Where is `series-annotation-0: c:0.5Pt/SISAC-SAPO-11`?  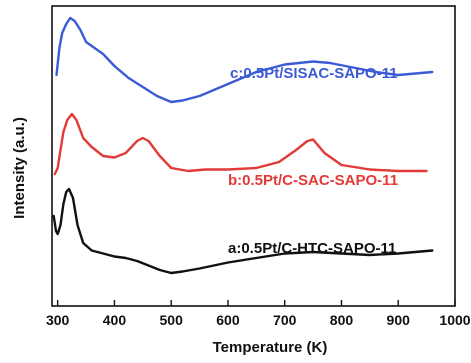
series-annotation-0: c:0.5Pt/SISAC-SAPO-11 is located at coordinates (314, 73).